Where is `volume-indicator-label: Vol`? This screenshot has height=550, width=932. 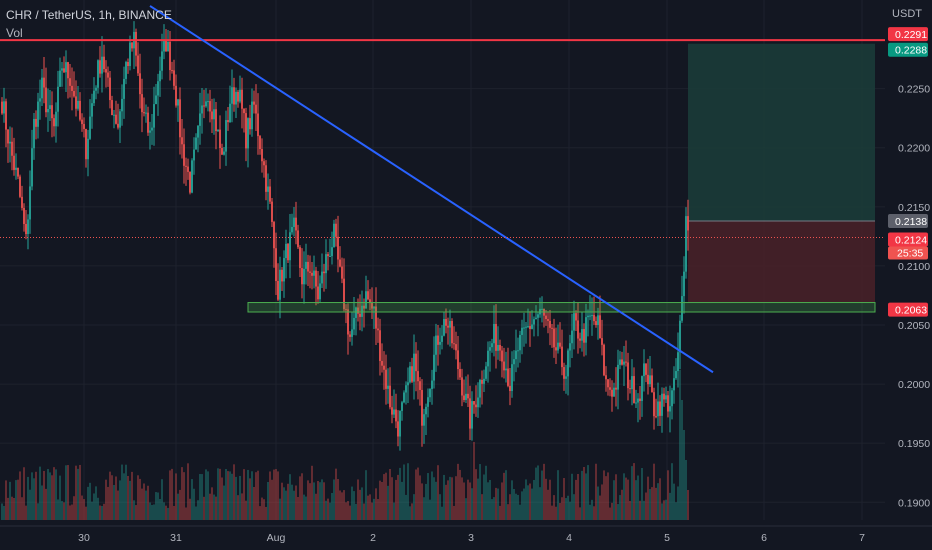
volume-indicator-label: Vol is located at coordinates (14, 33).